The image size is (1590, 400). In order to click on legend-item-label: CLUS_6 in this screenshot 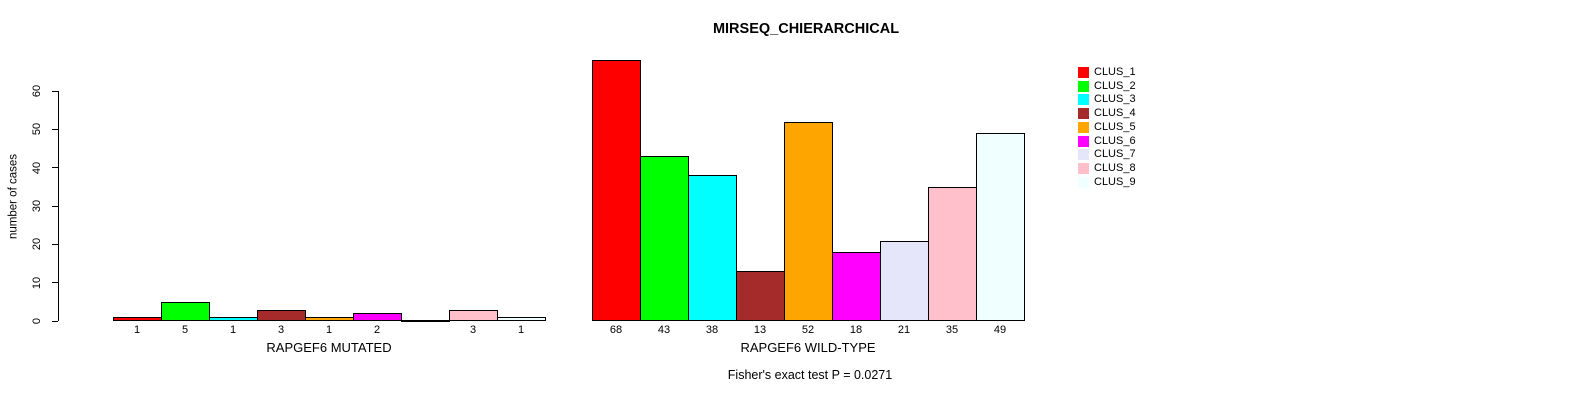, I will do `click(1115, 140)`.